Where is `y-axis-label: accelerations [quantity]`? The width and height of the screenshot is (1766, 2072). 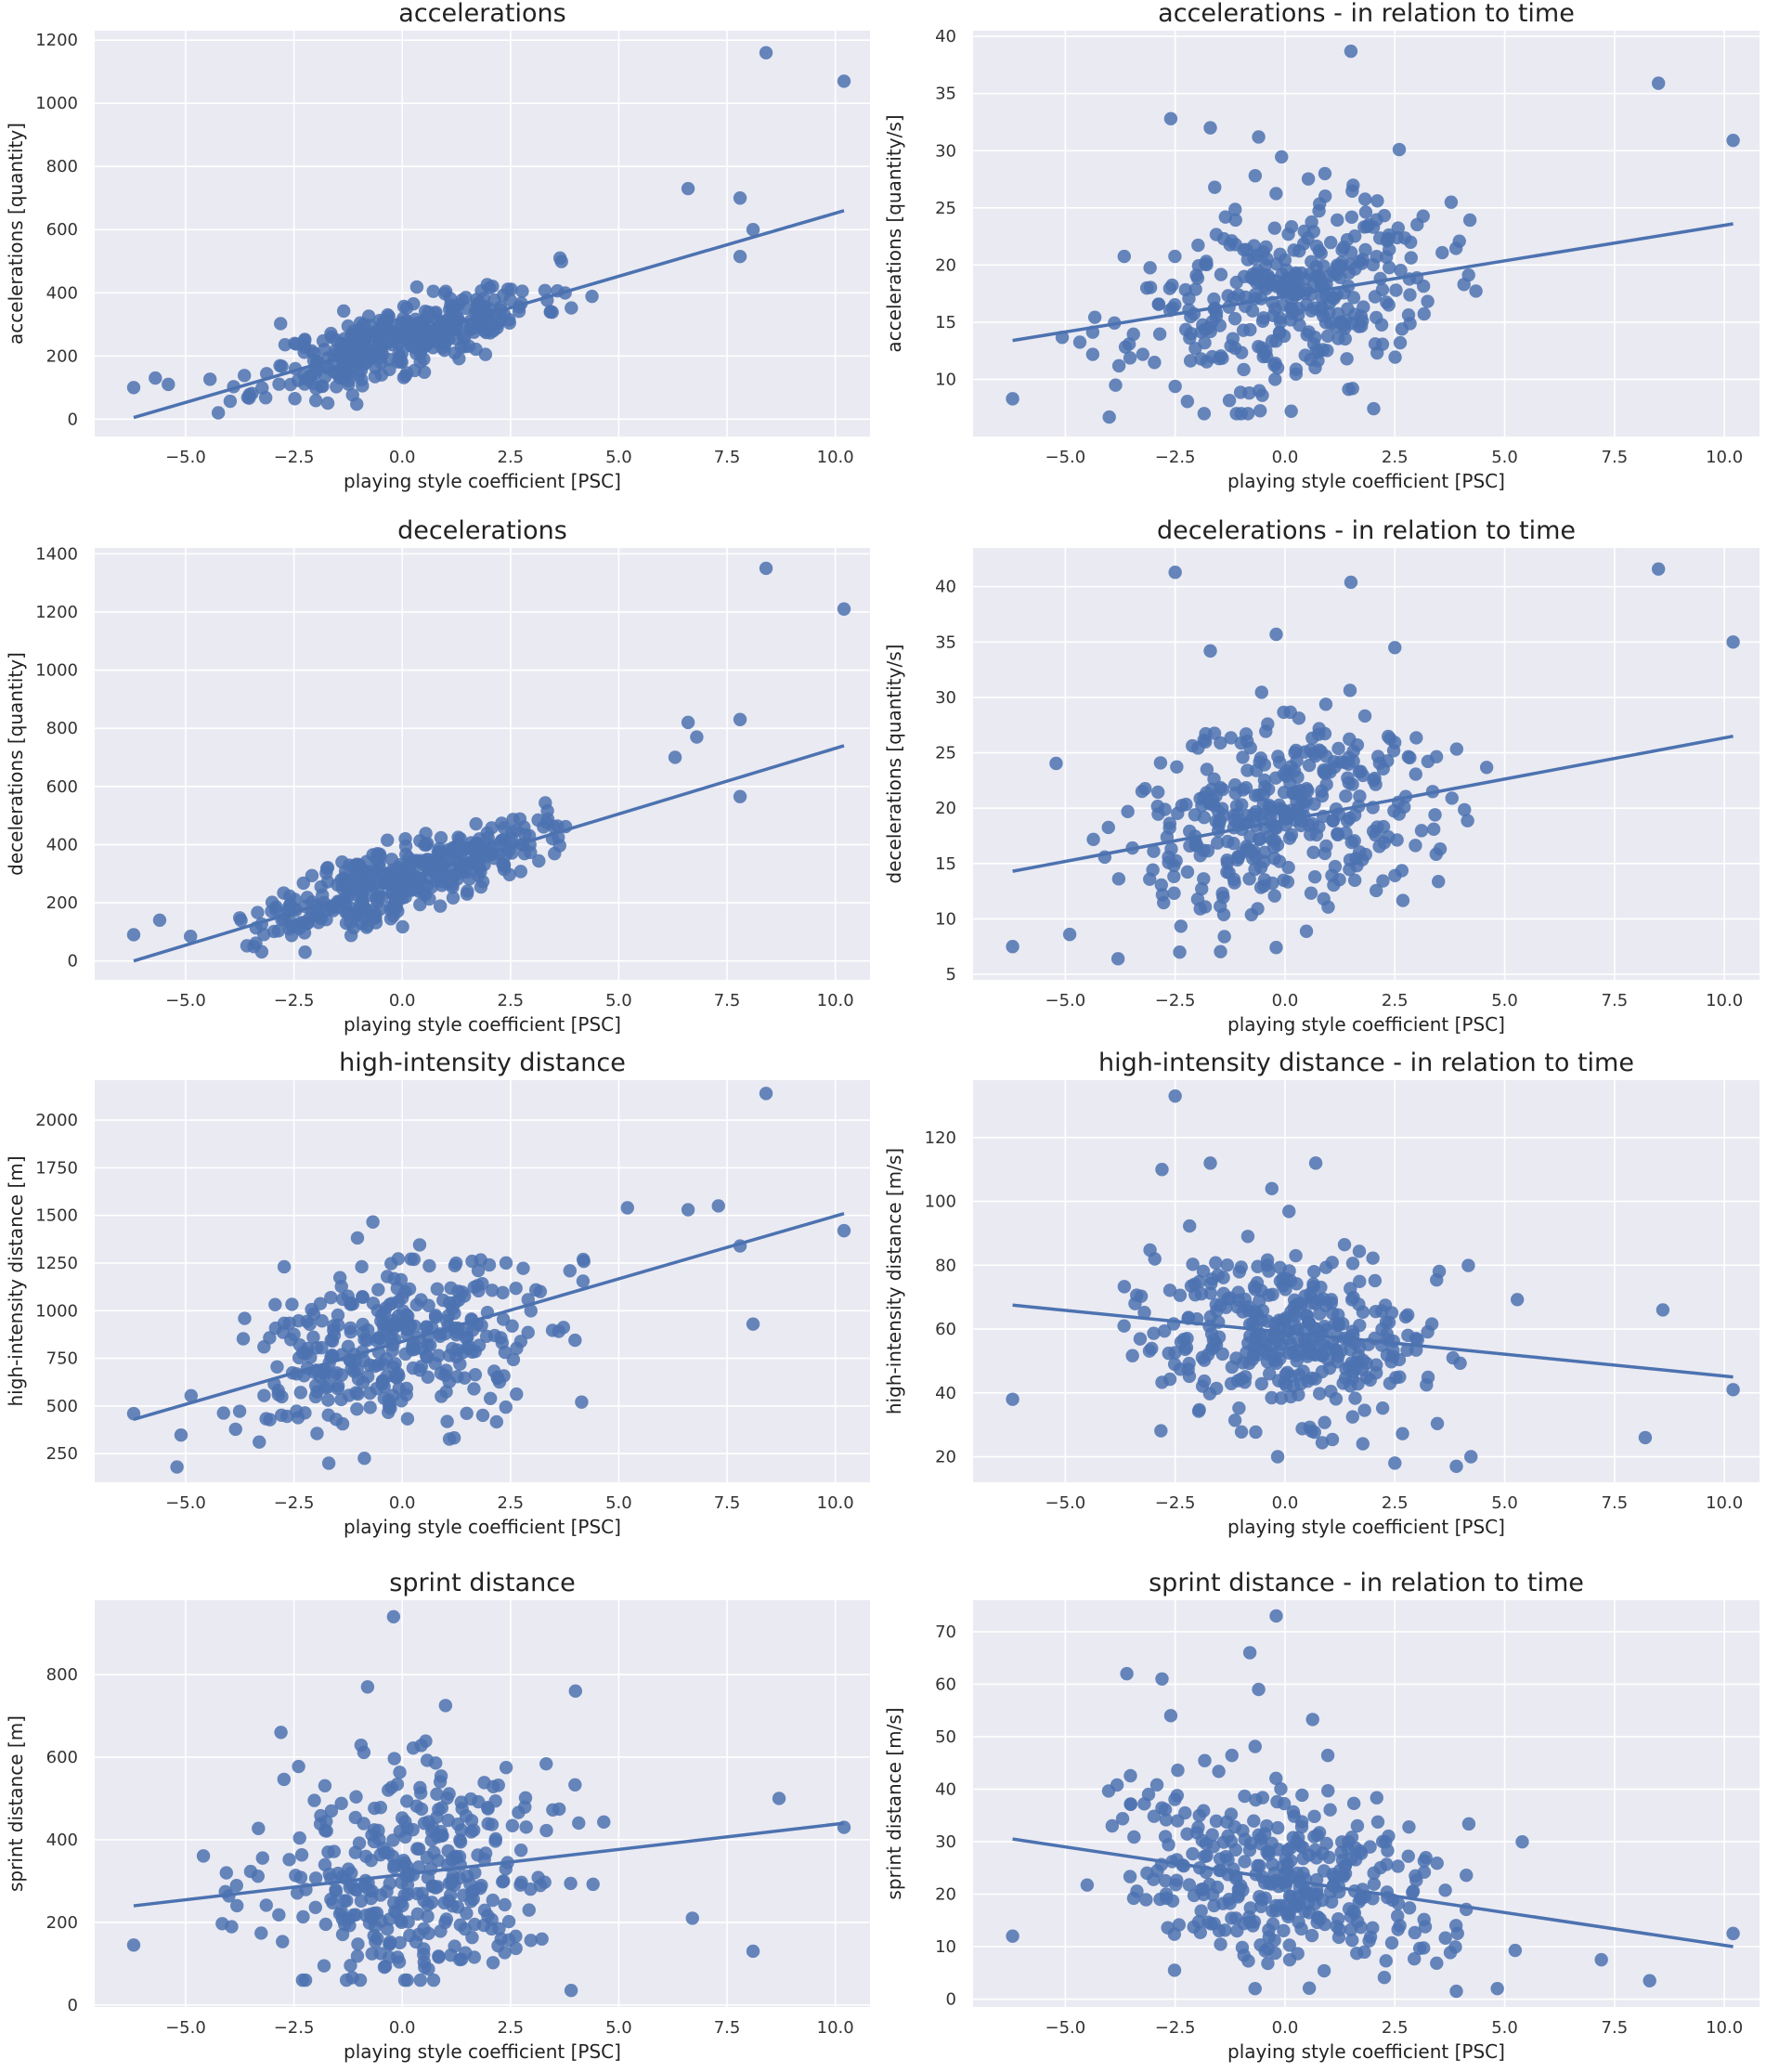
y-axis-label: accelerations [quantity] is located at coordinates (16, 234).